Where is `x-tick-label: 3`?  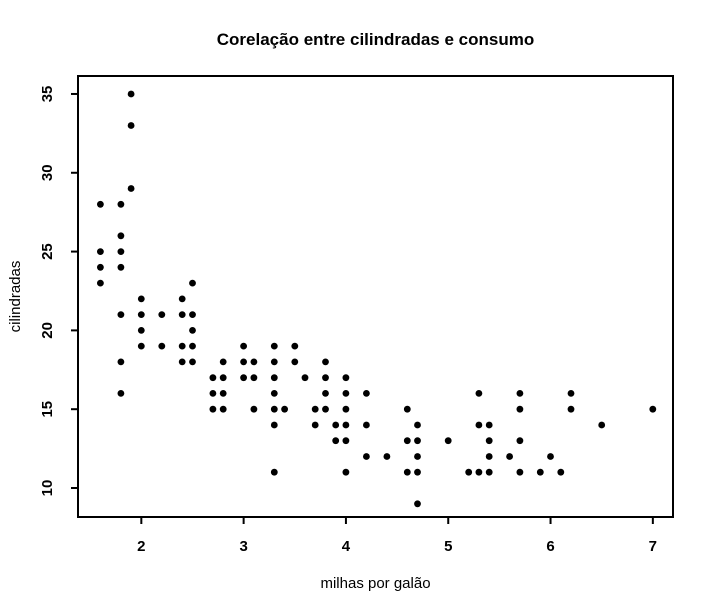 x-tick-label: 3 is located at coordinates (243, 546).